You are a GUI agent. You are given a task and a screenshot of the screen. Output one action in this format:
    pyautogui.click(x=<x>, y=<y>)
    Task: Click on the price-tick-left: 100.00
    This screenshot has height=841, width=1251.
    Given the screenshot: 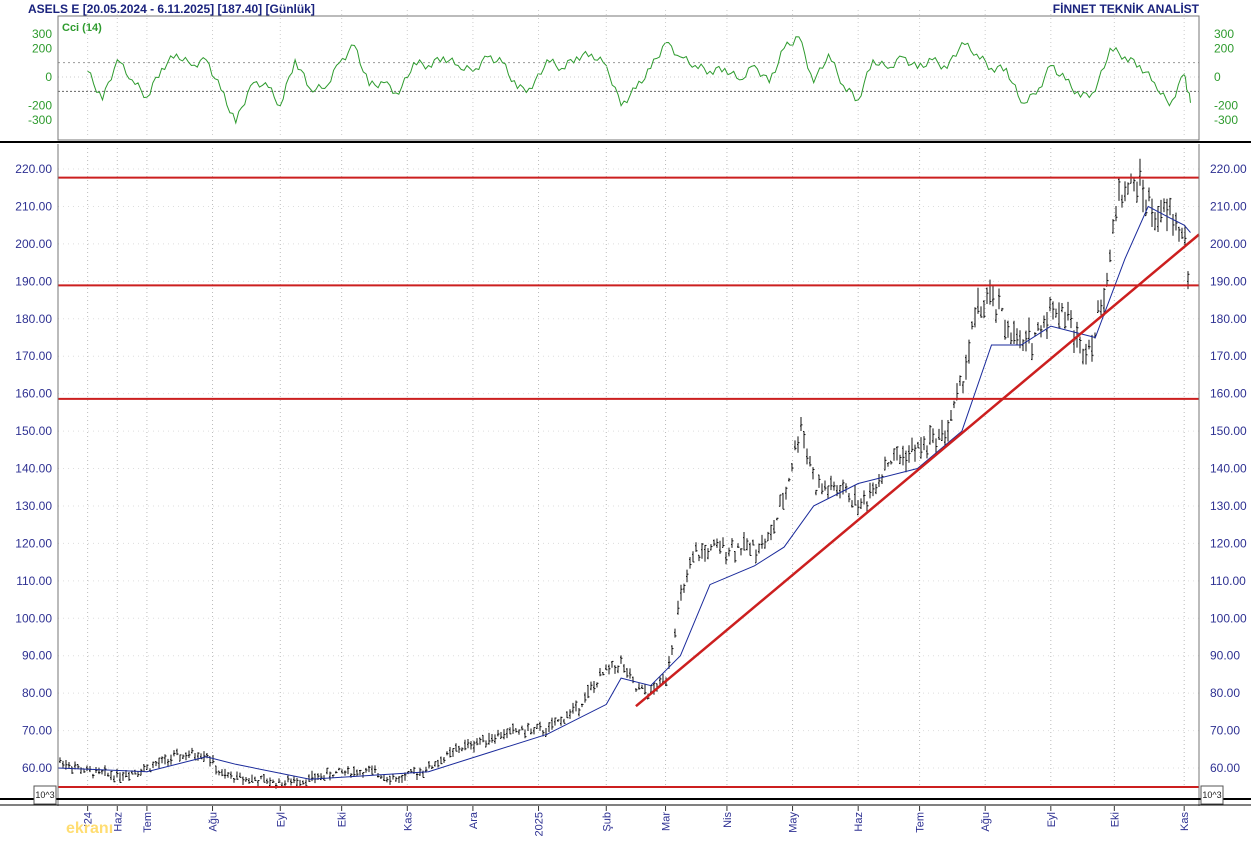 What is the action you would take?
    pyautogui.click(x=33, y=618)
    